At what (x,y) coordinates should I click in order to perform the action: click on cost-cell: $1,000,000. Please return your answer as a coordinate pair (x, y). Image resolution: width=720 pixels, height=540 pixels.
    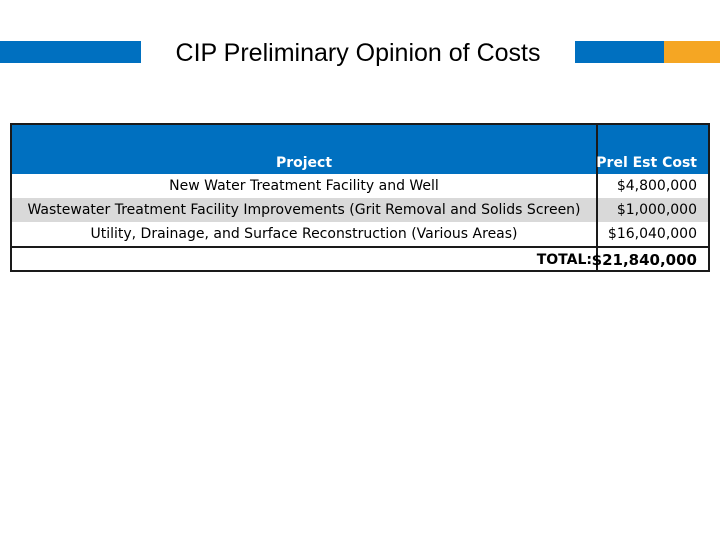
    Looking at the image, I should click on (652, 210).